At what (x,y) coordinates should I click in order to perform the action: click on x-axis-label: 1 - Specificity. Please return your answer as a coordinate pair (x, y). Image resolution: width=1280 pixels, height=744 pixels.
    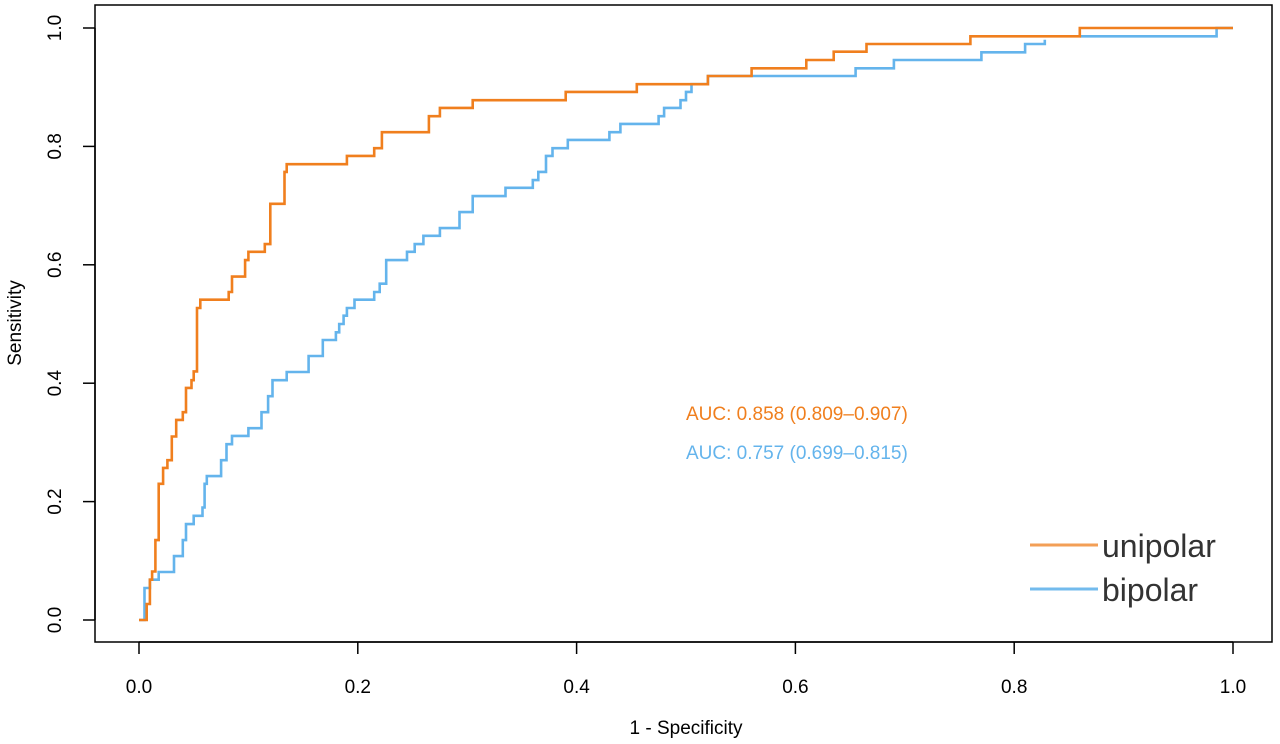
    Looking at the image, I should click on (686, 728).